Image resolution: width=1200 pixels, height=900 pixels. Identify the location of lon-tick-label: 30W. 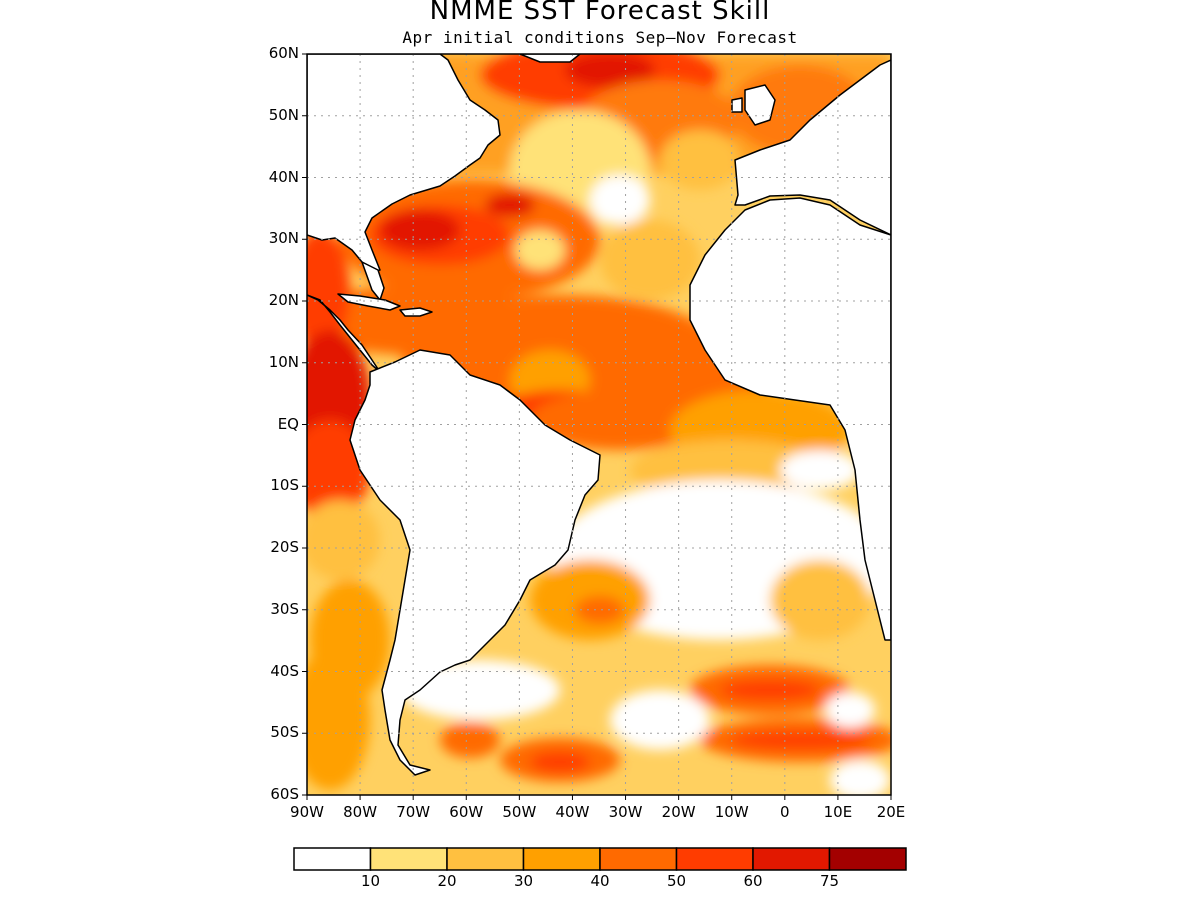
(625, 812).